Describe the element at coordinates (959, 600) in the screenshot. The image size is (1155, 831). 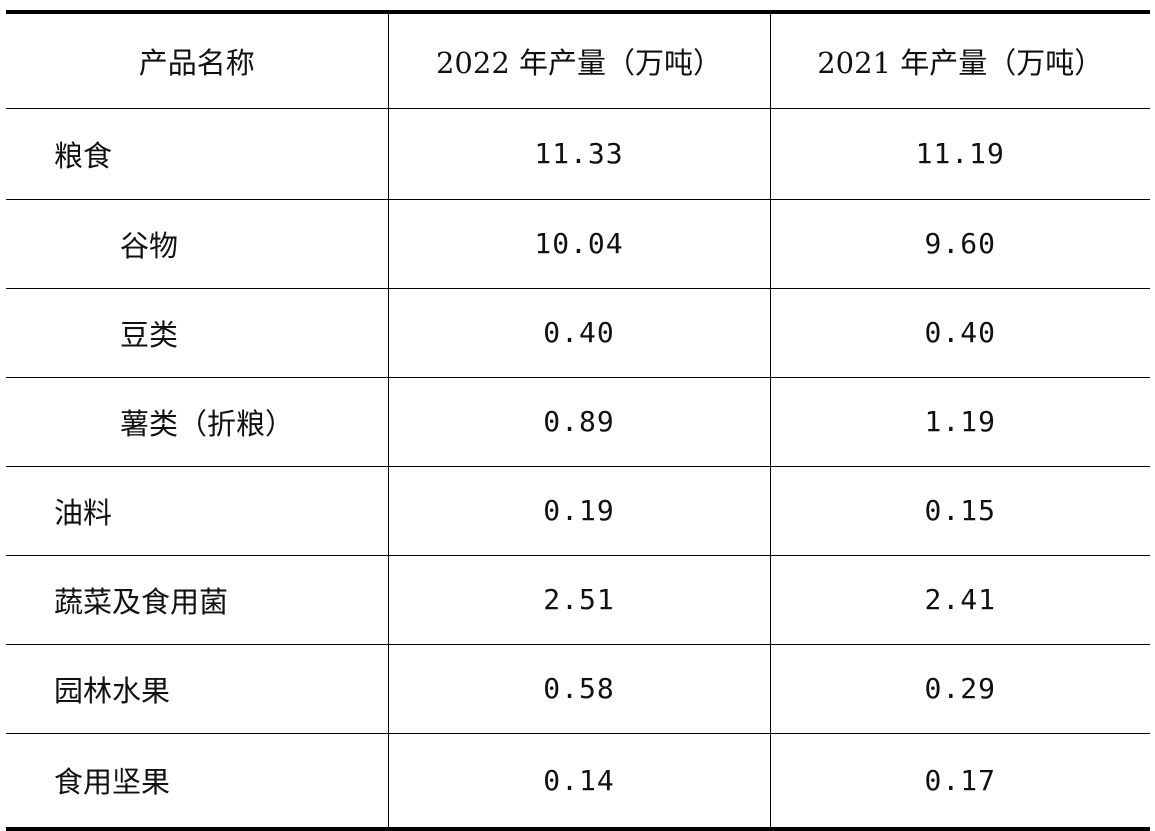
I see `output-2021-cell: 2.41` at that location.